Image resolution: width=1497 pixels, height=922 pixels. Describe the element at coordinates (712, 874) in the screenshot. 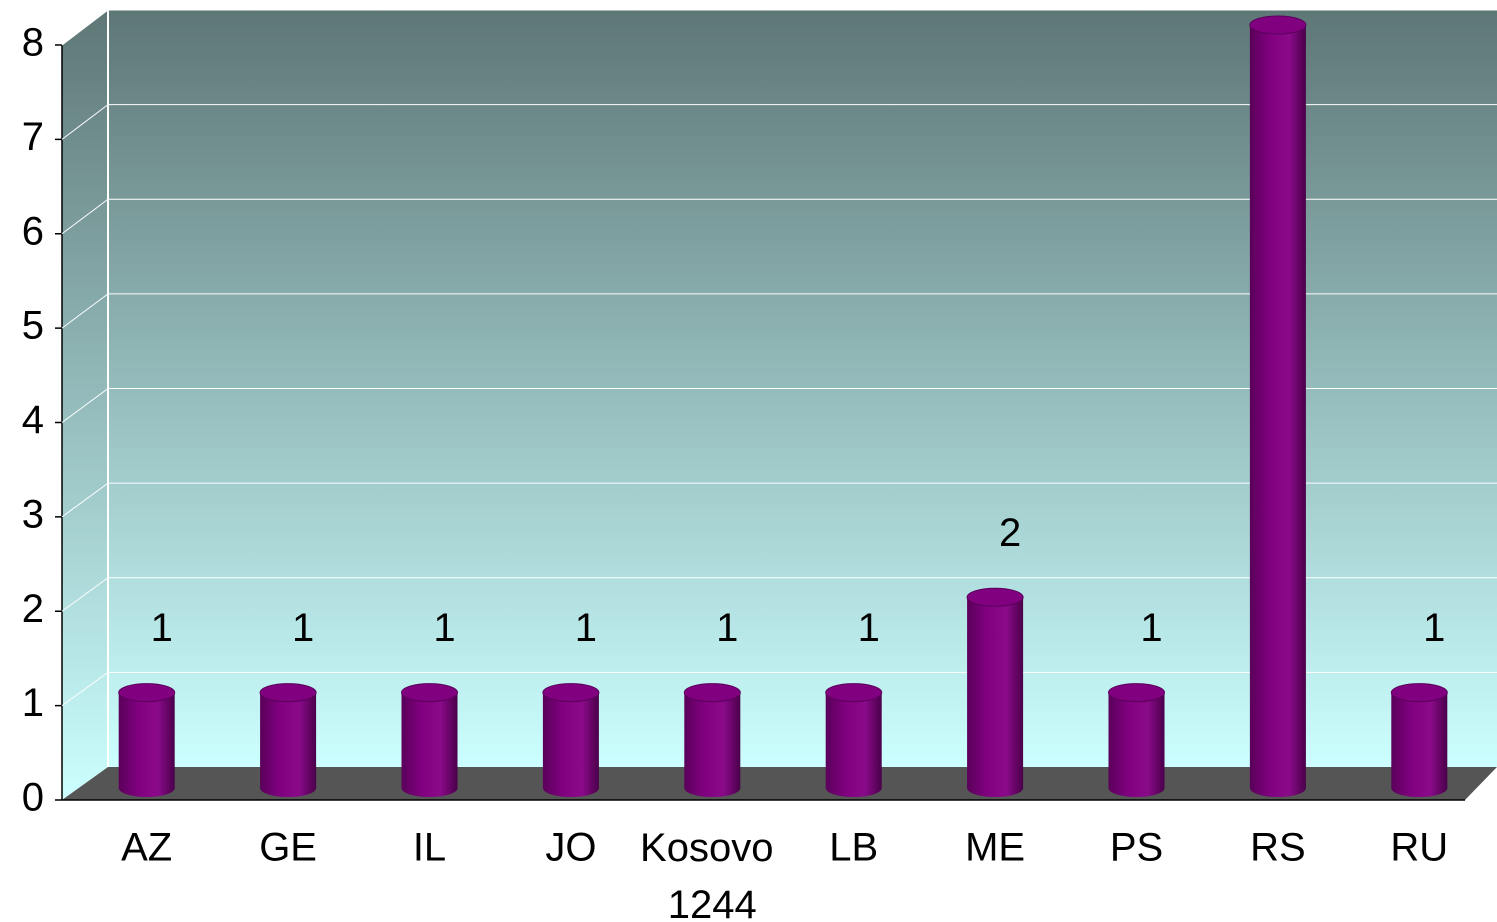

I see `x-tick-label: Kosovo 1244` at that location.